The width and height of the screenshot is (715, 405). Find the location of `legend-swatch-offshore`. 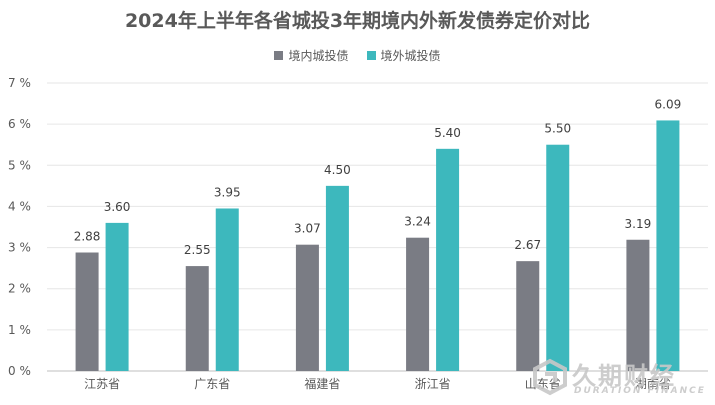

legend-swatch-offshore is located at coordinates (371, 55).